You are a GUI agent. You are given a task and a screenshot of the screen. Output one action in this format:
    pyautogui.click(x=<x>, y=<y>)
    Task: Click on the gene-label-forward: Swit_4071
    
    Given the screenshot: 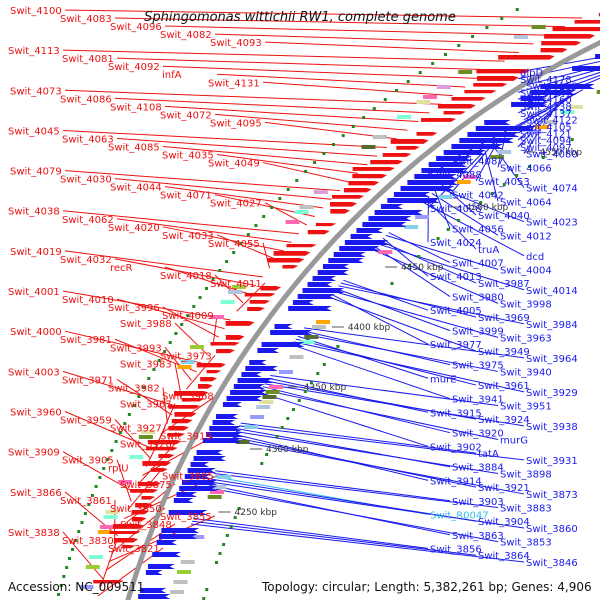 What is the action you would take?
    pyautogui.click(x=186, y=196)
    